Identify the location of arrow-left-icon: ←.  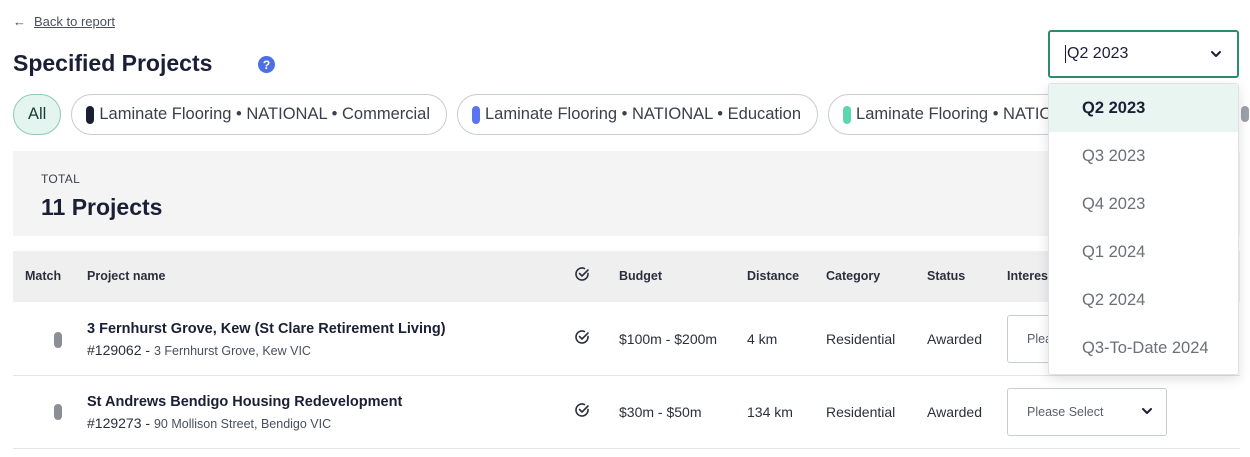
(19, 21).